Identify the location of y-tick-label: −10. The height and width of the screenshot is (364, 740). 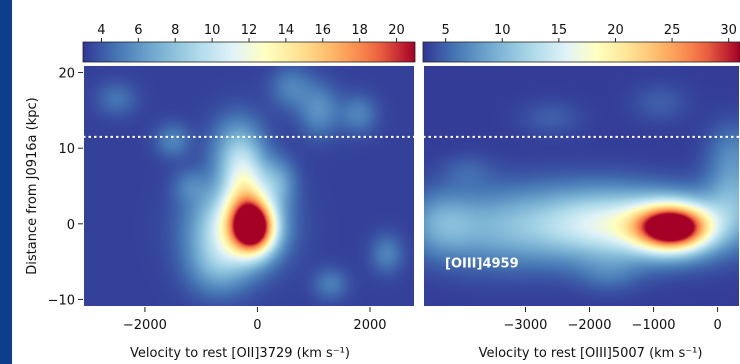
(61, 300).